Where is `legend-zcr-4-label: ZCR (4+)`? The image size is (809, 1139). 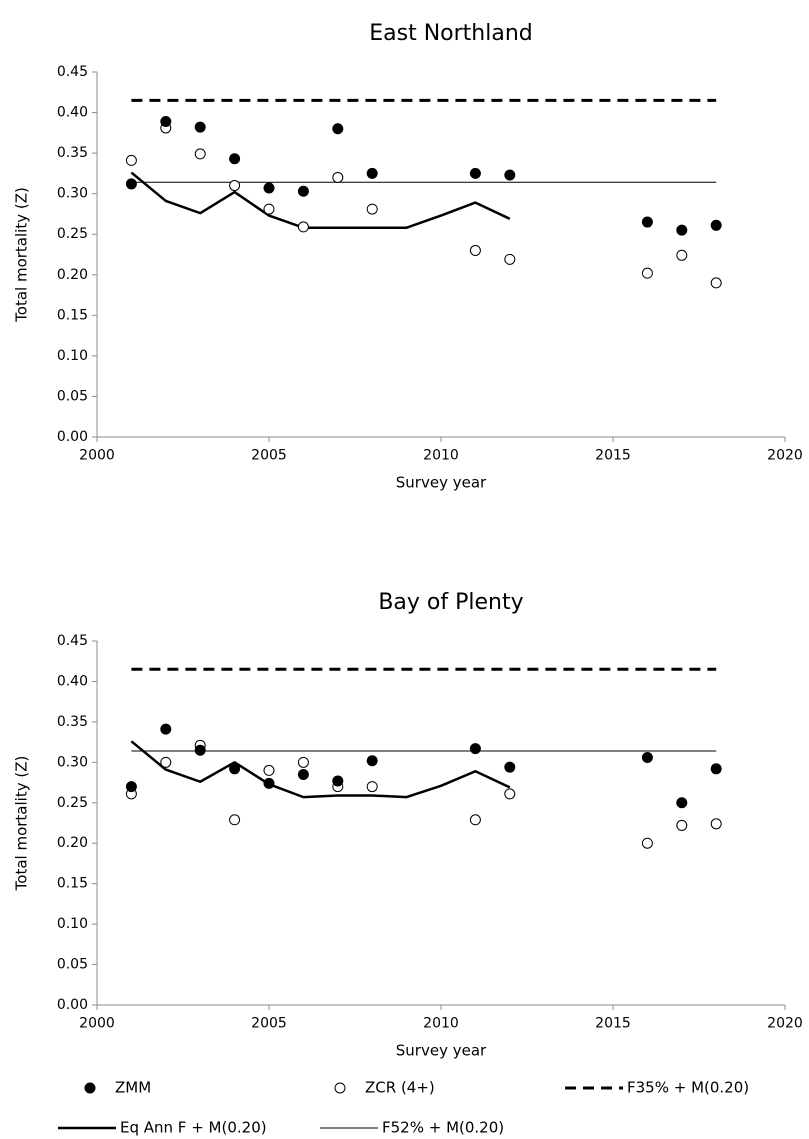 legend-zcr-4-label: ZCR (4+) is located at coordinates (400, 1088).